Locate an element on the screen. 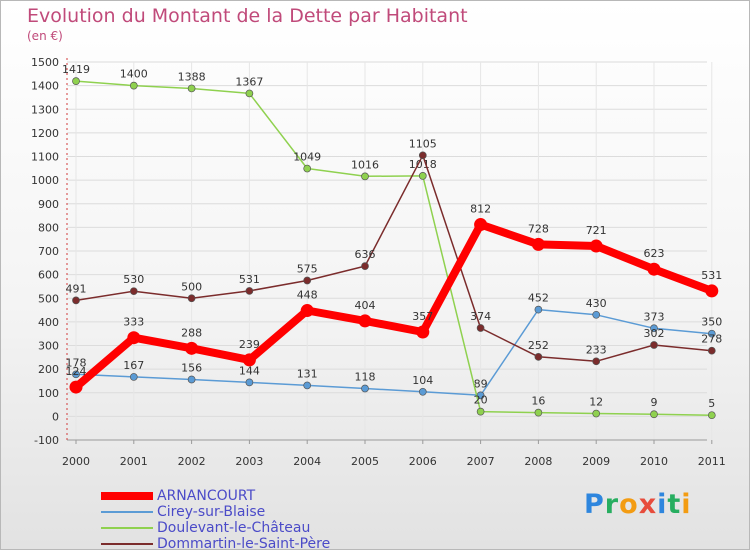 The width and height of the screenshot is (750, 552). legend-item: Cirey-sur-Blaise is located at coordinates (183, 512).